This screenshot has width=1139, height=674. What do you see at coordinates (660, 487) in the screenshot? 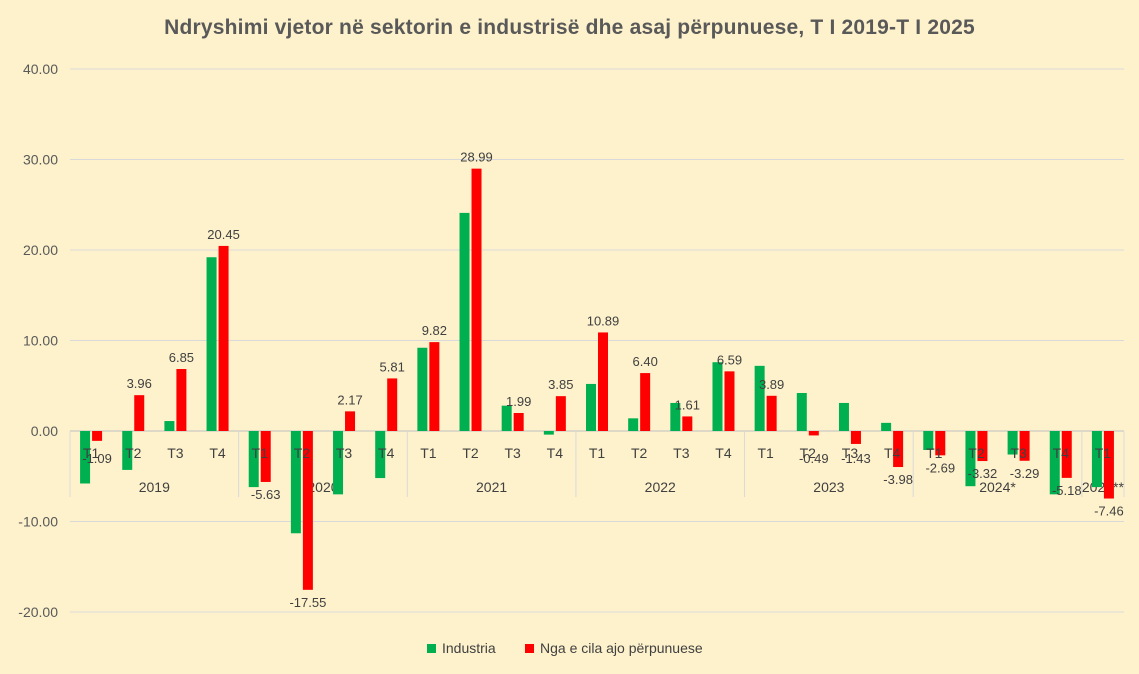
I see `group-label: 2022` at bounding box center [660, 487].